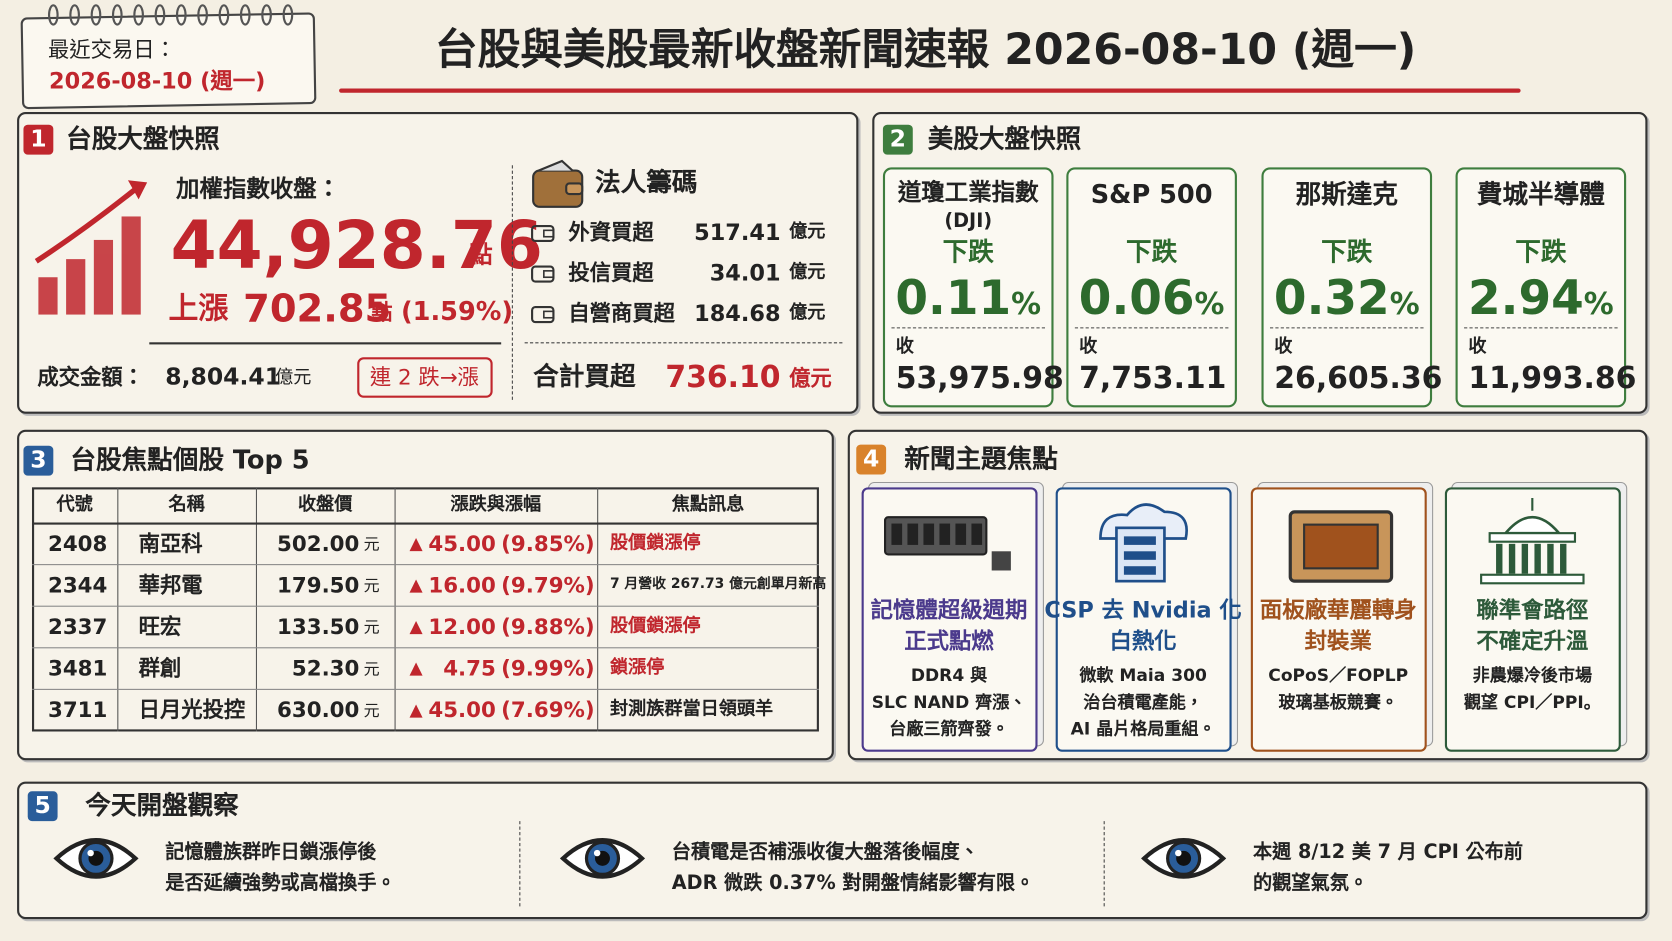  Describe the element at coordinates (723, 377) in the screenshot. I see `total-value: 736.10` at that location.